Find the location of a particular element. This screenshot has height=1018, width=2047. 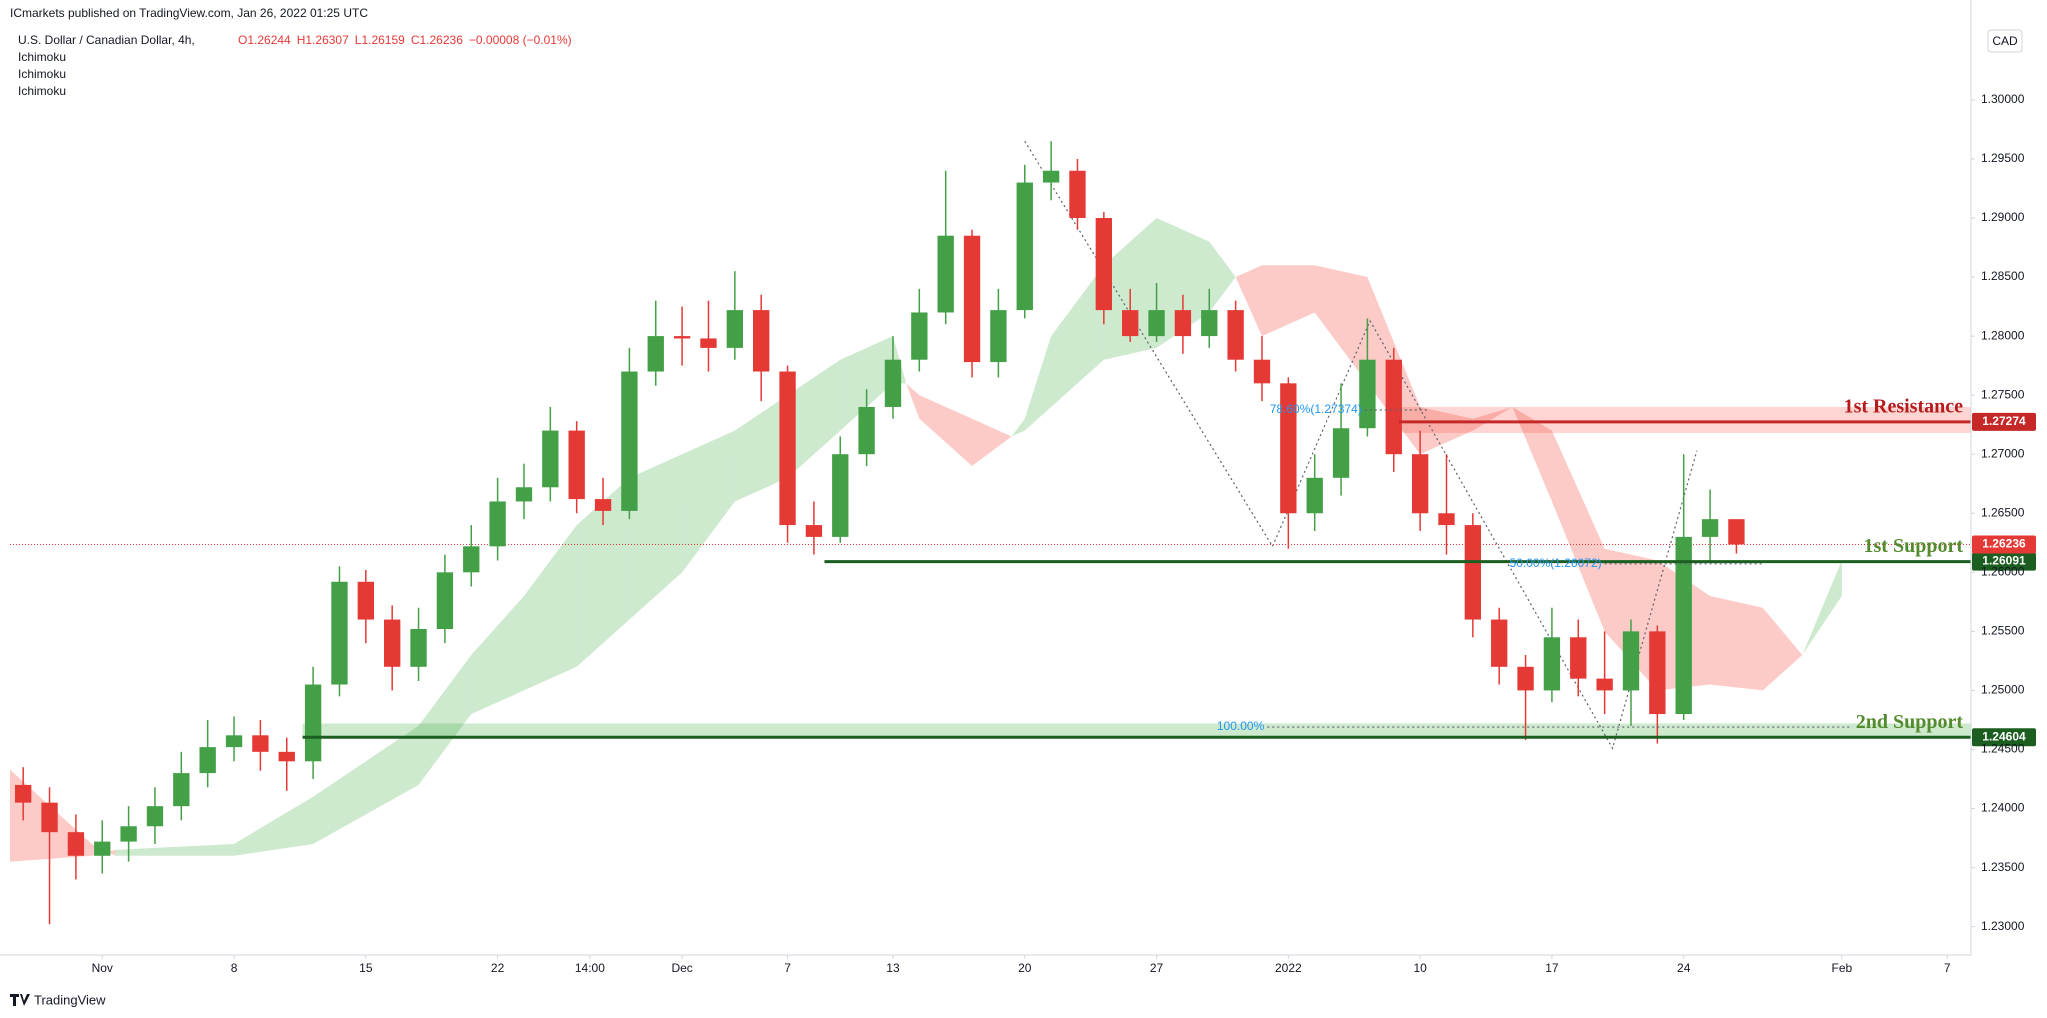

y-tick-label: 1.25500 is located at coordinates (2003, 631).